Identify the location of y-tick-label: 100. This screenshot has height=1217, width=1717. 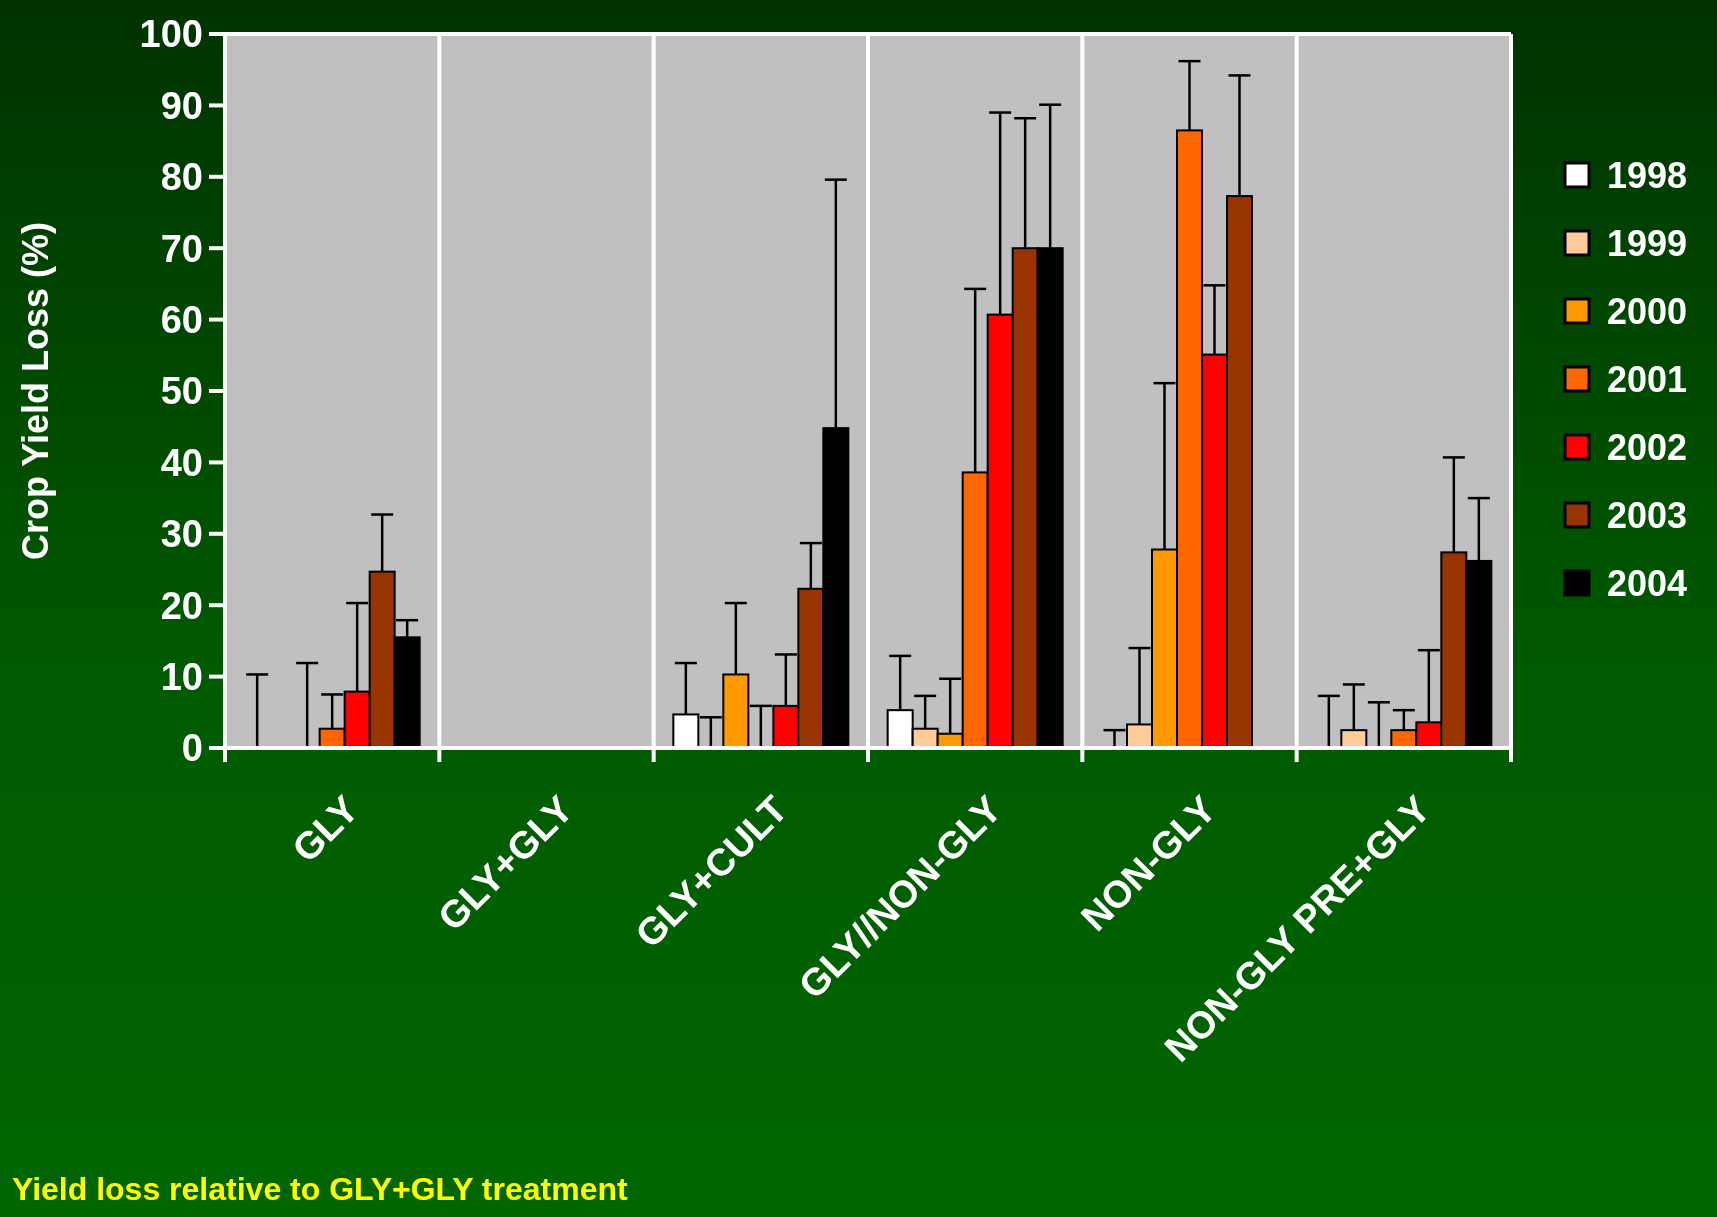
(171, 34).